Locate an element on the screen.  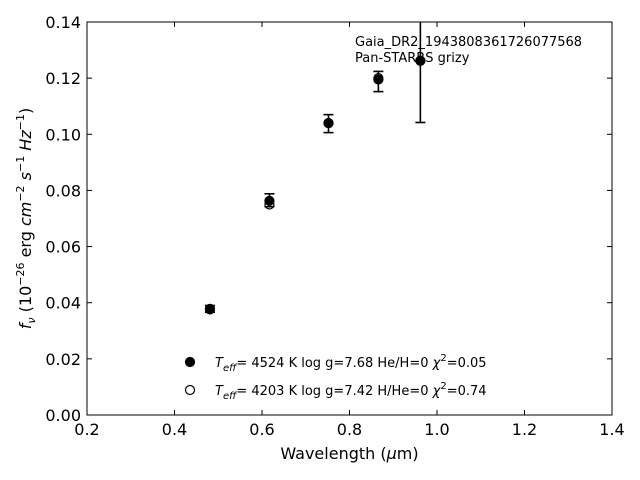
annotation-source-id: Gaia_DR2_1943808361726077568 is located at coordinates (468, 42).